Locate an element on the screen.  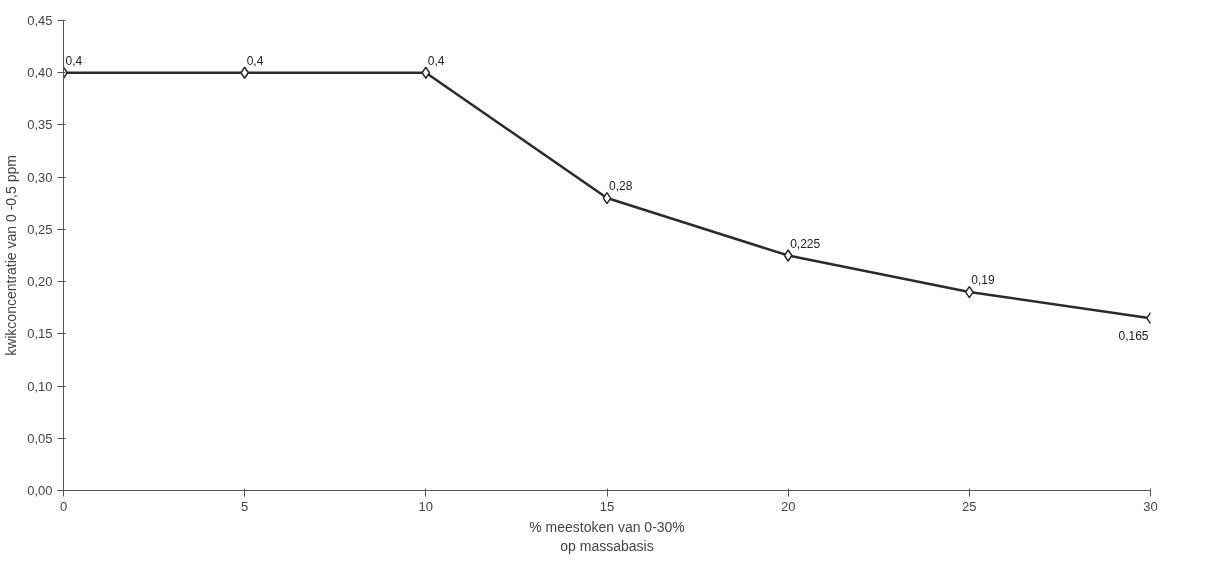
y-tick-label: 0,05 is located at coordinates (40, 438).